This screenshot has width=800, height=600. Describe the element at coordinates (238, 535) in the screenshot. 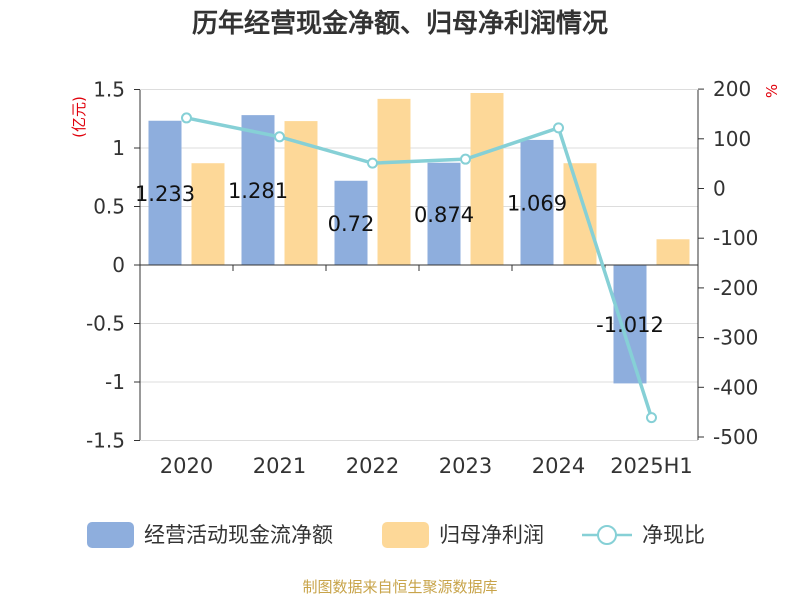

I see `legend-label-cashflow: 经营活动现金流净额` at that location.